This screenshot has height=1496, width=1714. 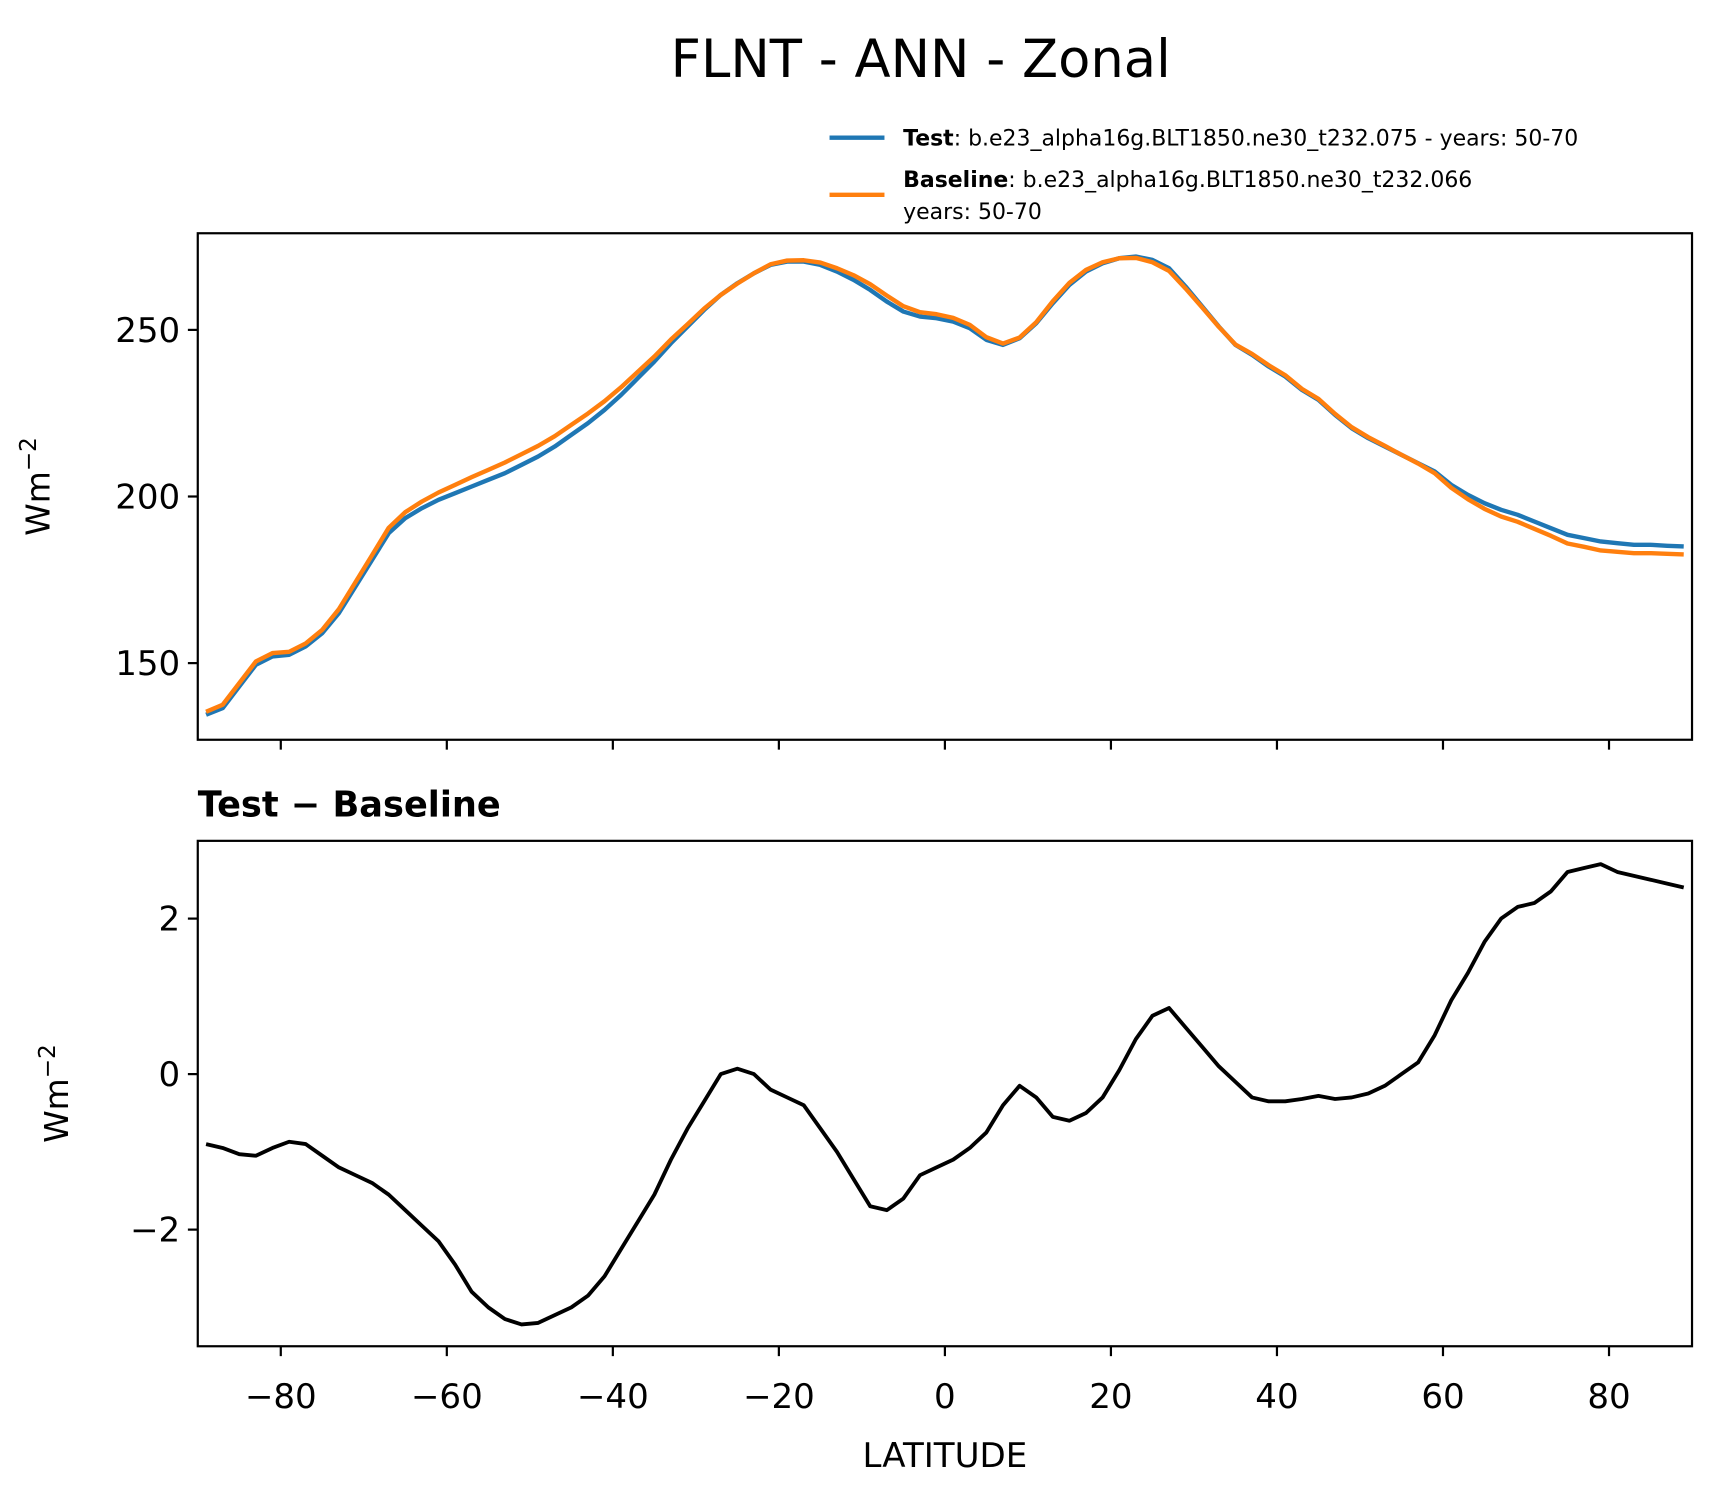 I want to click on y-tick-label: 250, so click(x=147, y=331).